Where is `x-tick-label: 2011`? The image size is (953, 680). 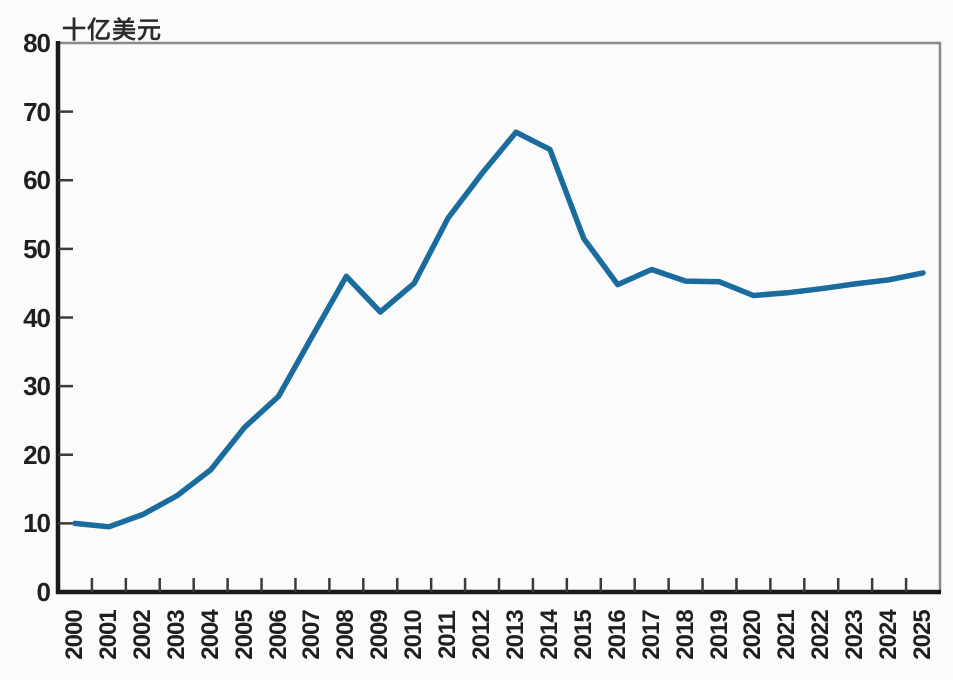
x-tick-label: 2011 is located at coordinates (448, 635).